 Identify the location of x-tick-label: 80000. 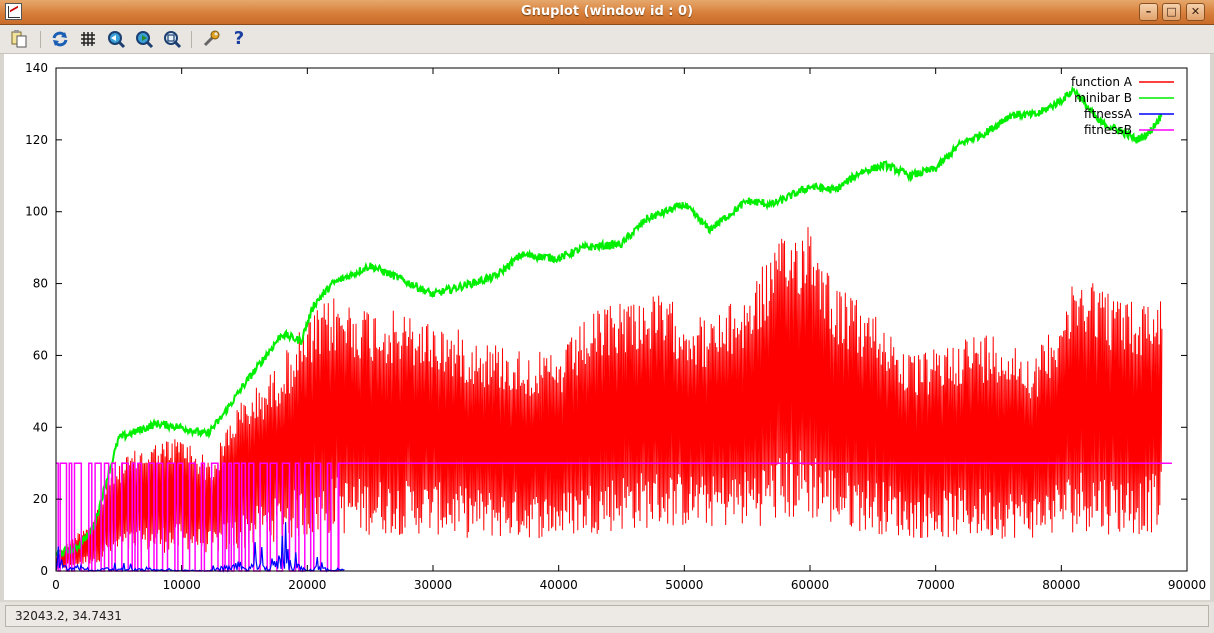
(1061, 585).